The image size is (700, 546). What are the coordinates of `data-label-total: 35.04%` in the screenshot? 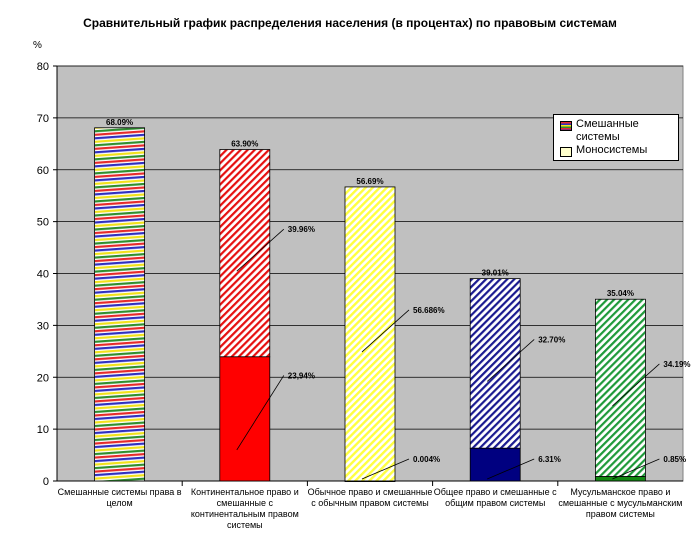 It's located at (620, 293).